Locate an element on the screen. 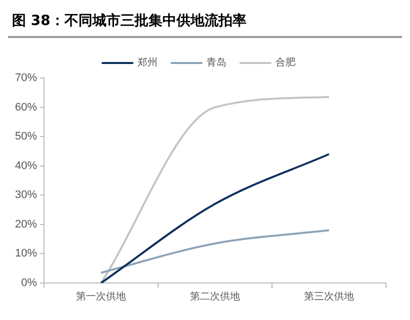 The image size is (410, 320). y-tick-label: 50% is located at coordinates (26, 136).